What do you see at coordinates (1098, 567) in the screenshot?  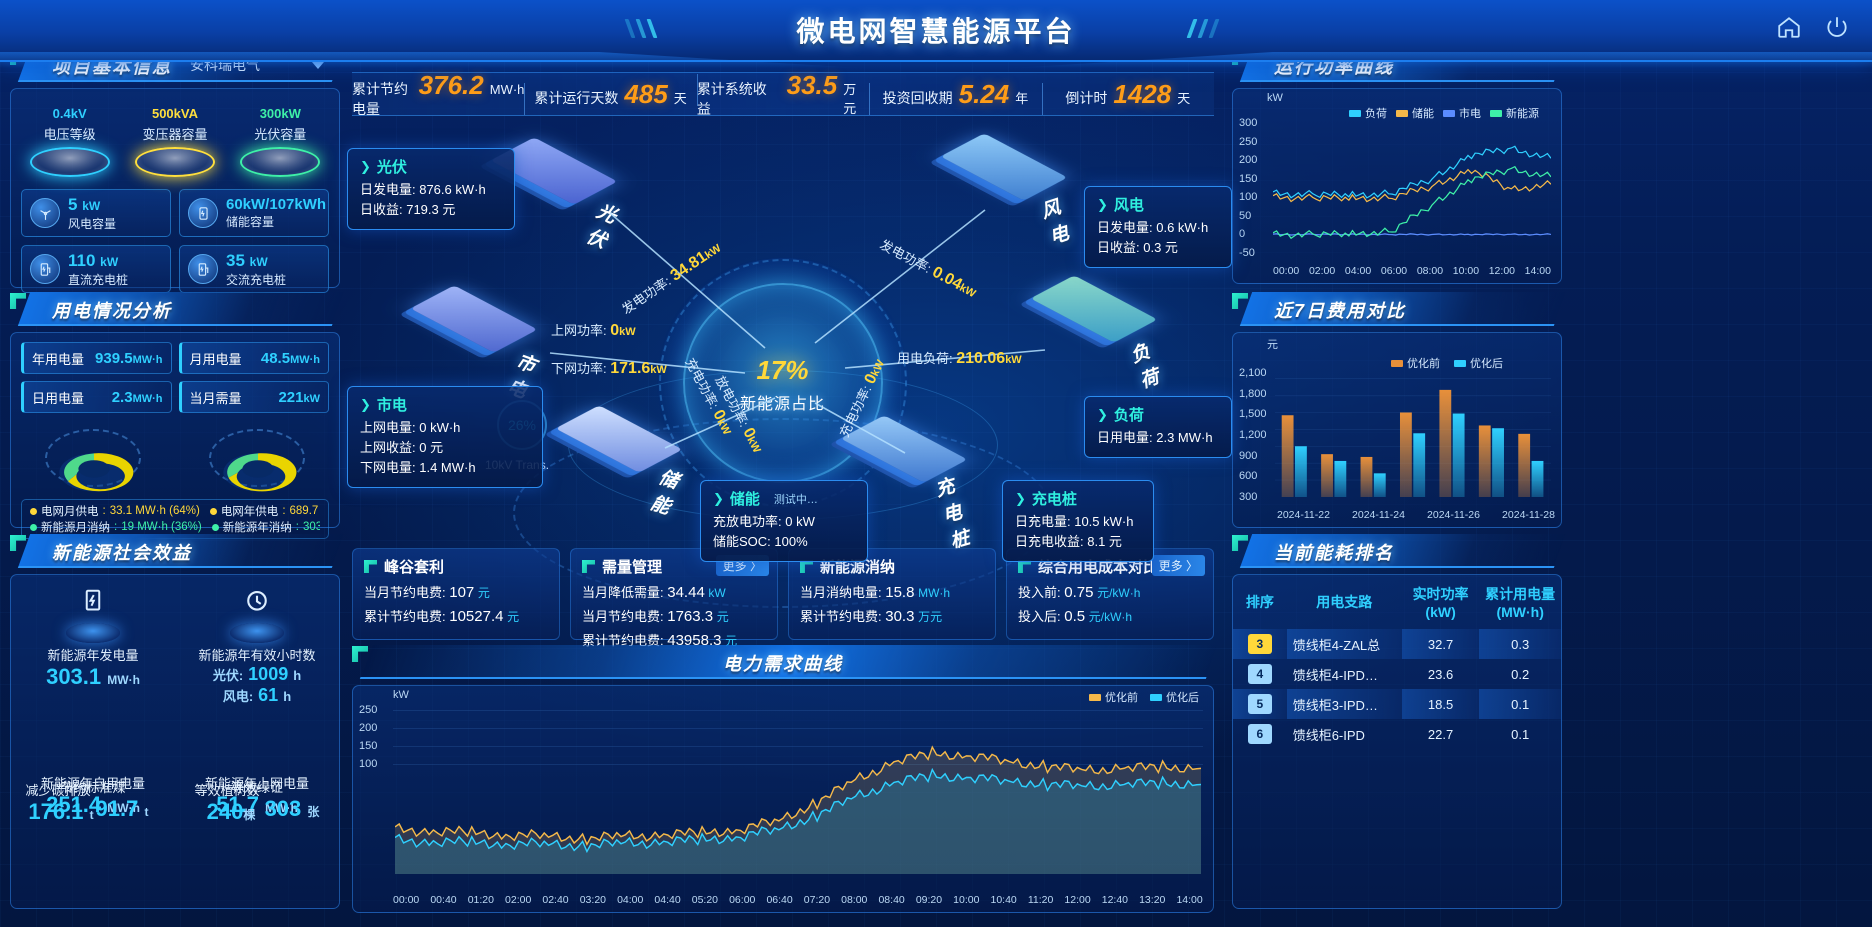 I see `card-title: 综合用电成本对比` at bounding box center [1098, 567].